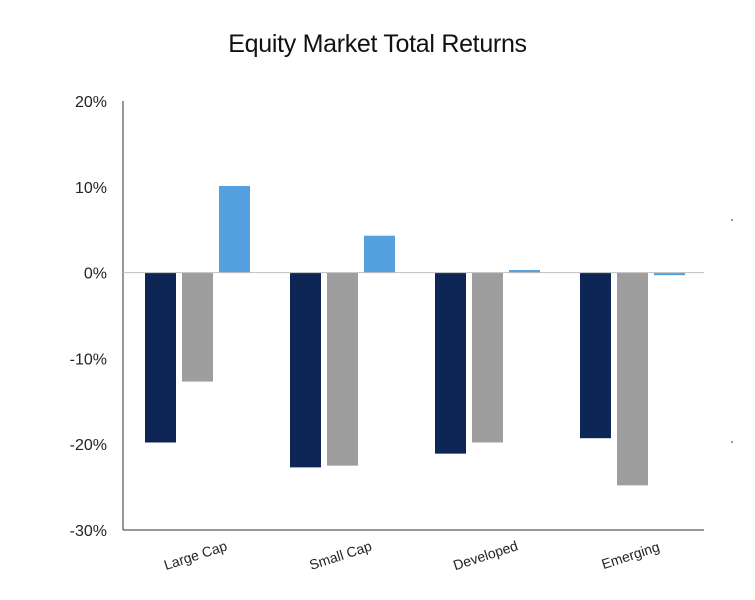  What do you see at coordinates (195, 554) in the screenshot?
I see `x-tick-label: Large Cap` at bounding box center [195, 554].